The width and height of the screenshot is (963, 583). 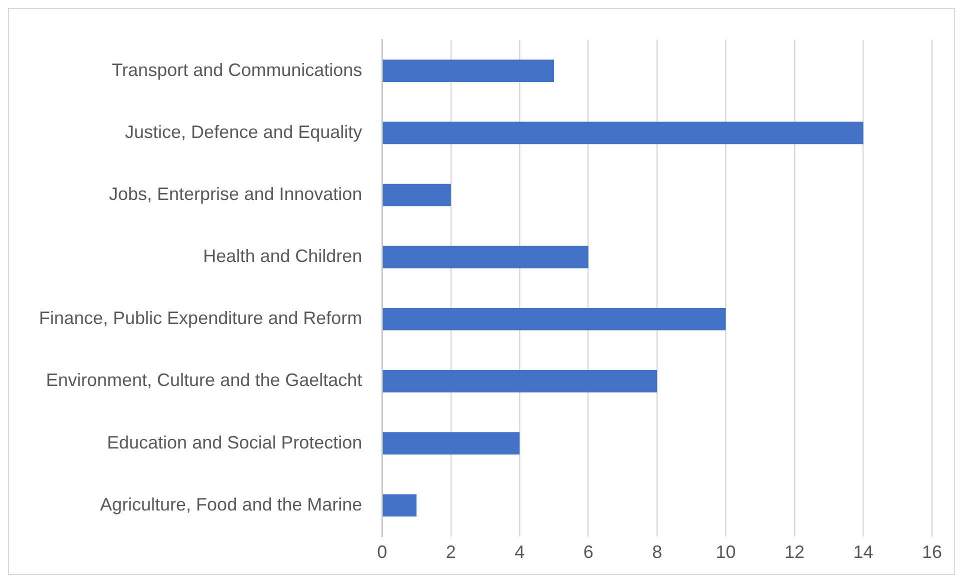 What do you see at coordinates (932, 552) in the screenshot?
I see `x-tick-label: 16` at bounding box center [932, 552].